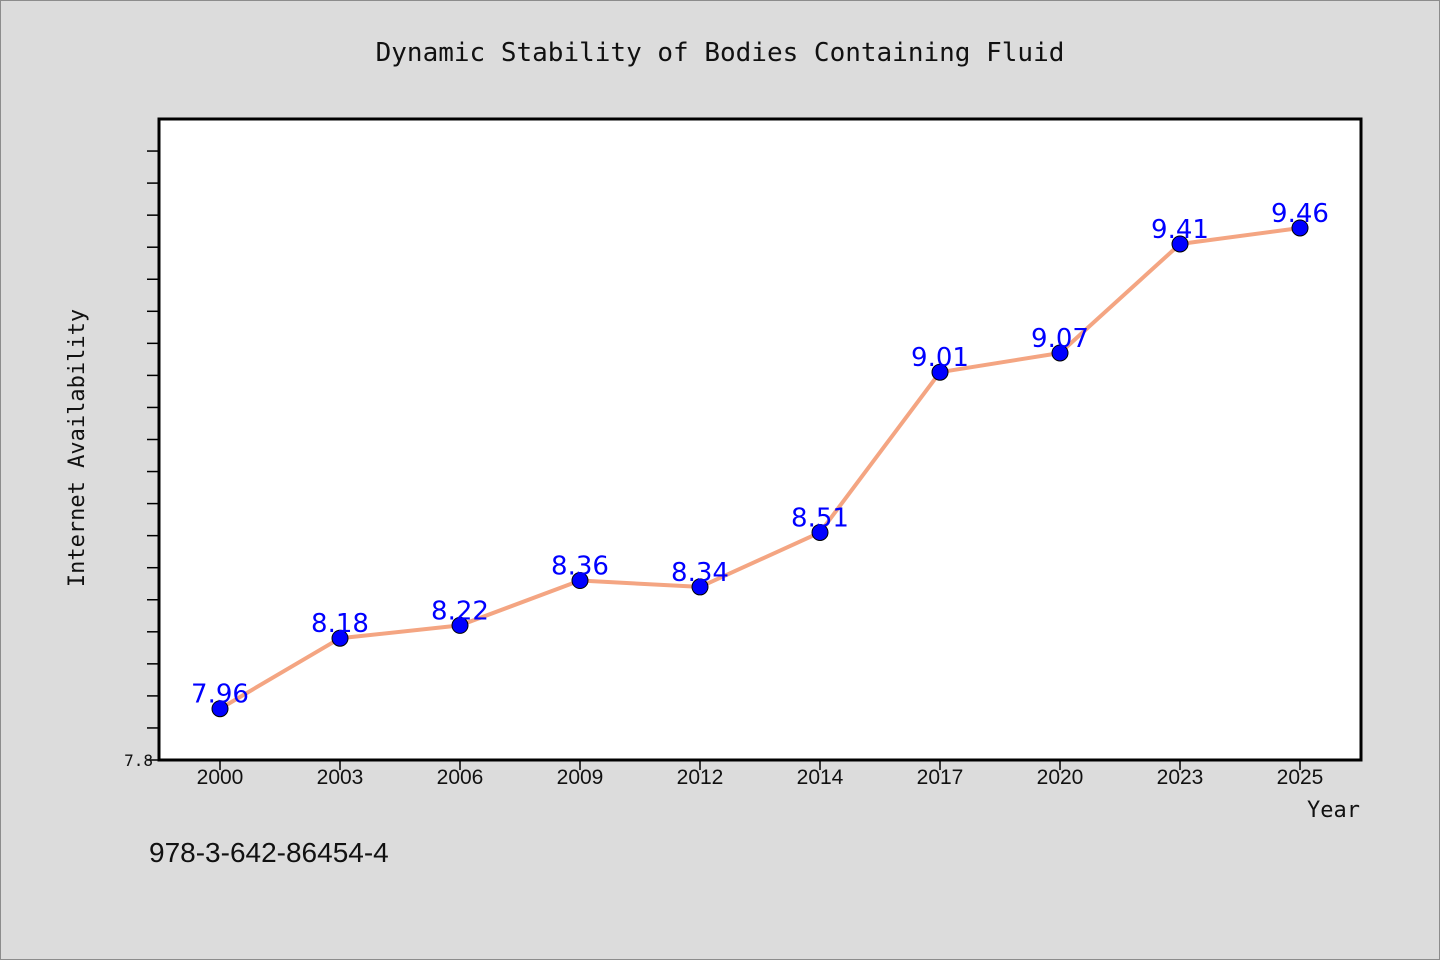  What do you see at coordinates (1060, 777) in the screenshot?
I see `x-tick-label: 2020` at bounding box center [1060, 777].